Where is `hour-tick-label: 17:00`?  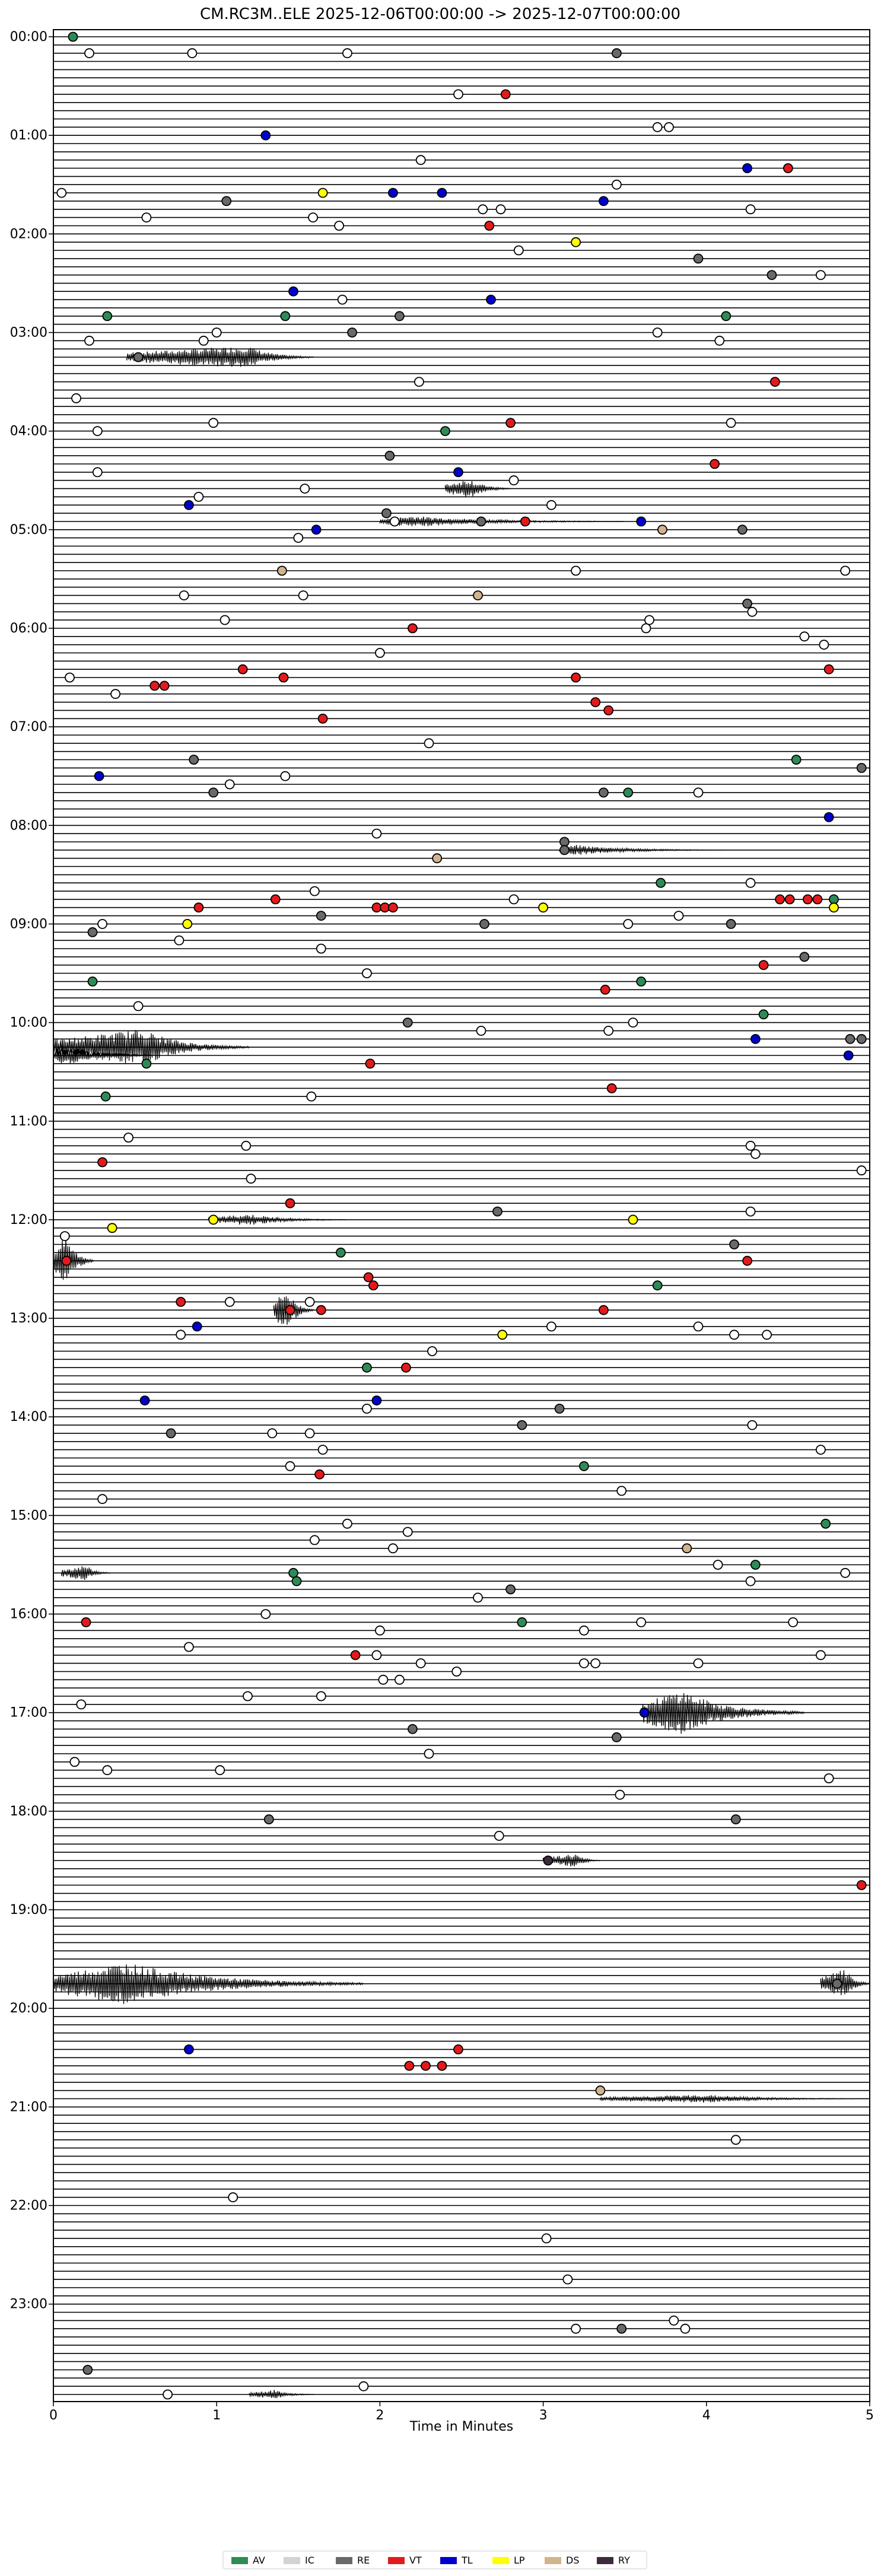 hour-tick-label: 17:00 is located at coordinates (28, 1713).